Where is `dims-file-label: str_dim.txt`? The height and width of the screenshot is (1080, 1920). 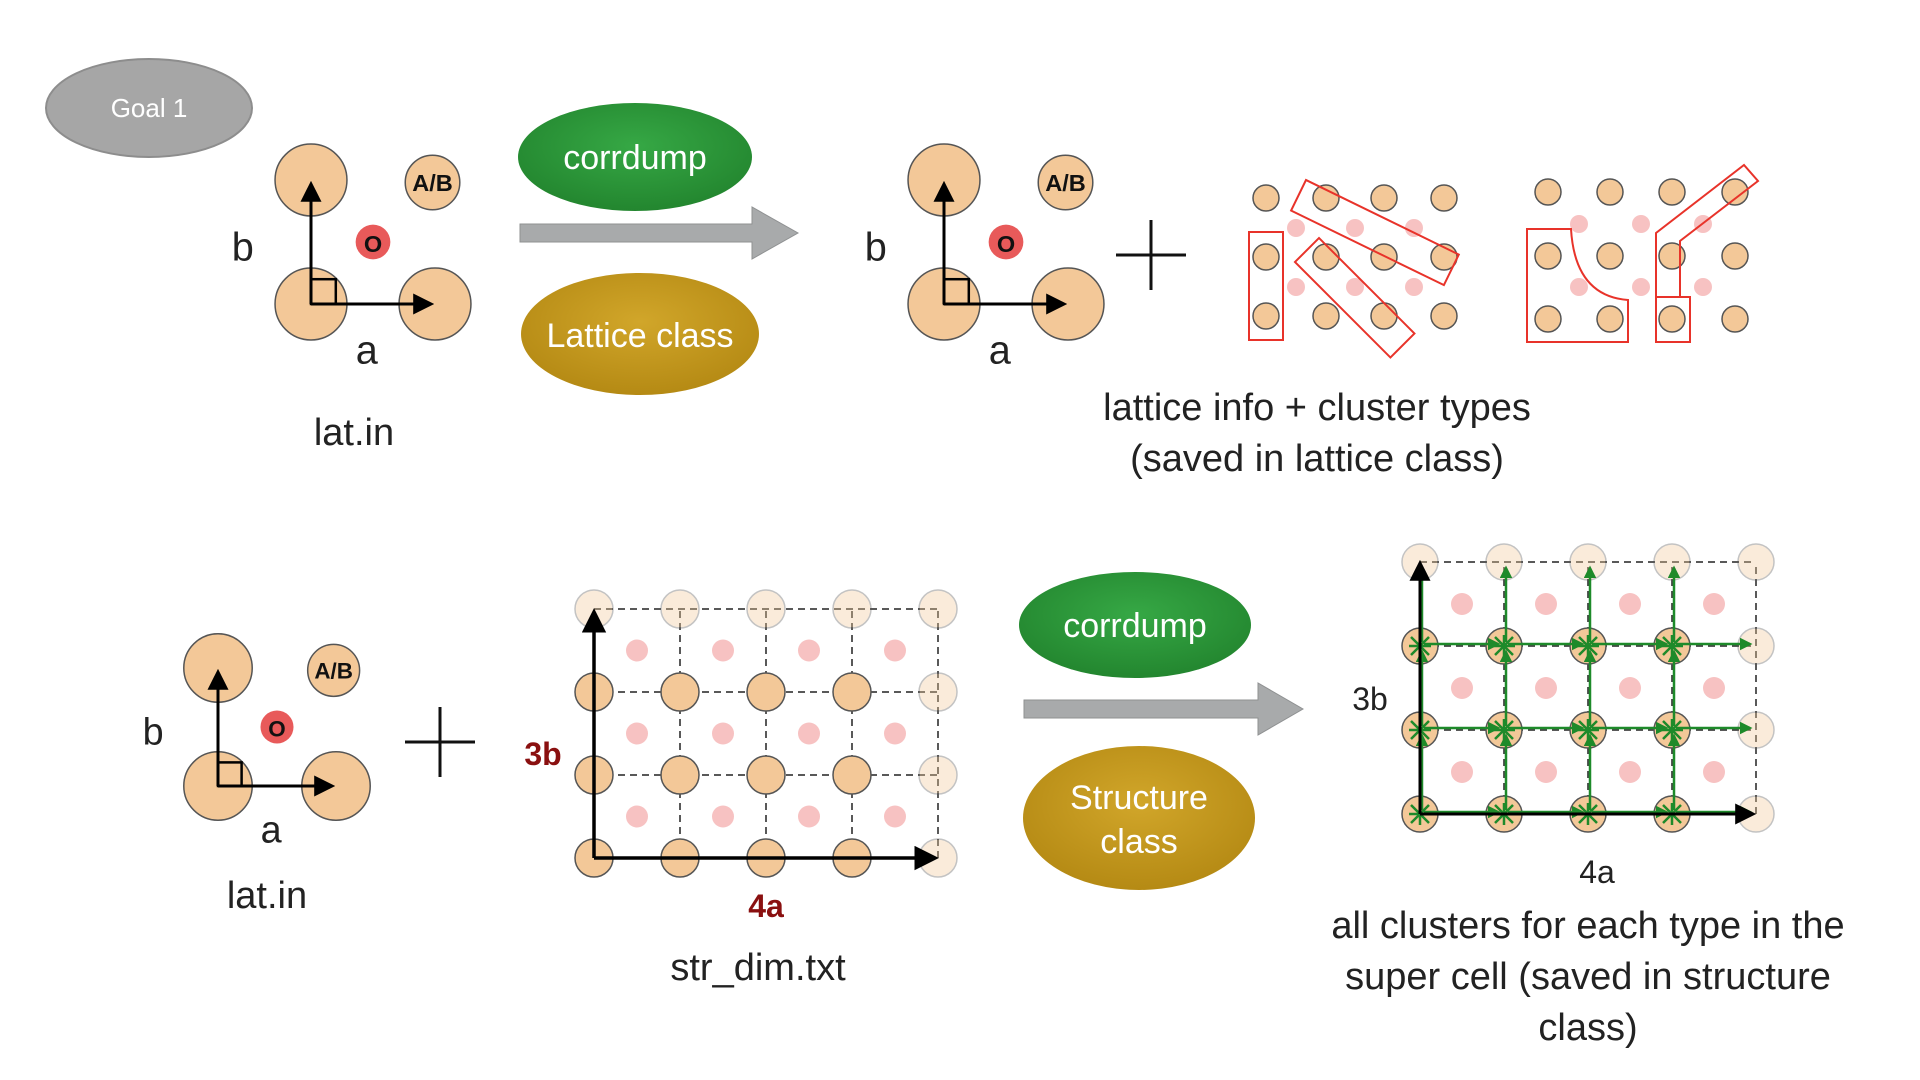 dims-file-label: str_dim.txt is located at coordinates (758, 968).